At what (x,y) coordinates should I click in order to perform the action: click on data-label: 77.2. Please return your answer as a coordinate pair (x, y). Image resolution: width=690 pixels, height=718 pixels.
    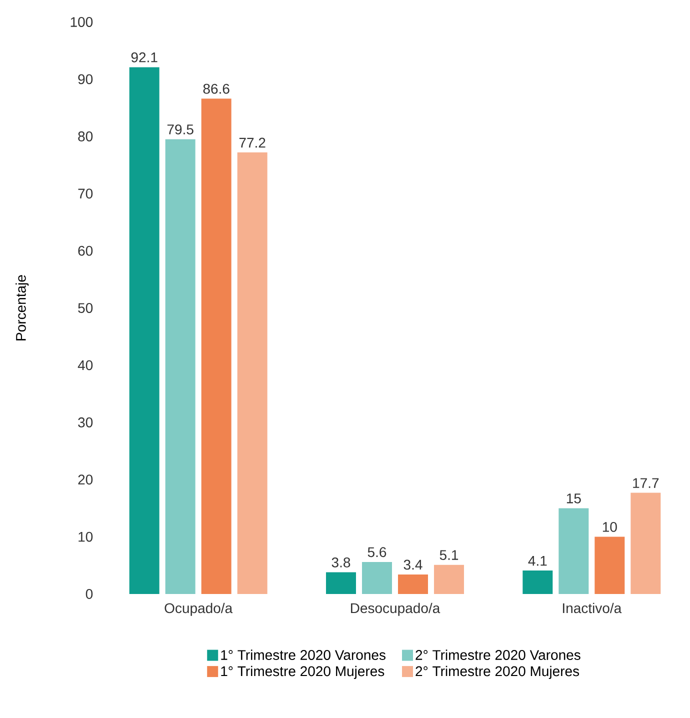
    Looking at the image, I should click on (252, 143).